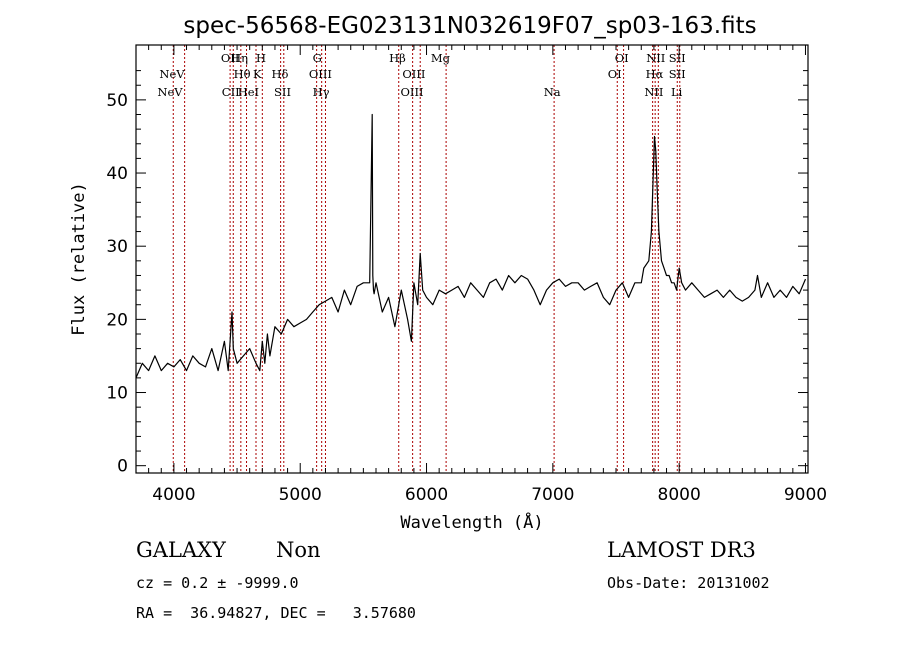 Image resolution: width=900 pixels, height=649 pixels. What do you see at coordinates (79, 259) in the screenshot?
I see `y-axis-label: Flux (relative)` at bounding box center [79, 259].